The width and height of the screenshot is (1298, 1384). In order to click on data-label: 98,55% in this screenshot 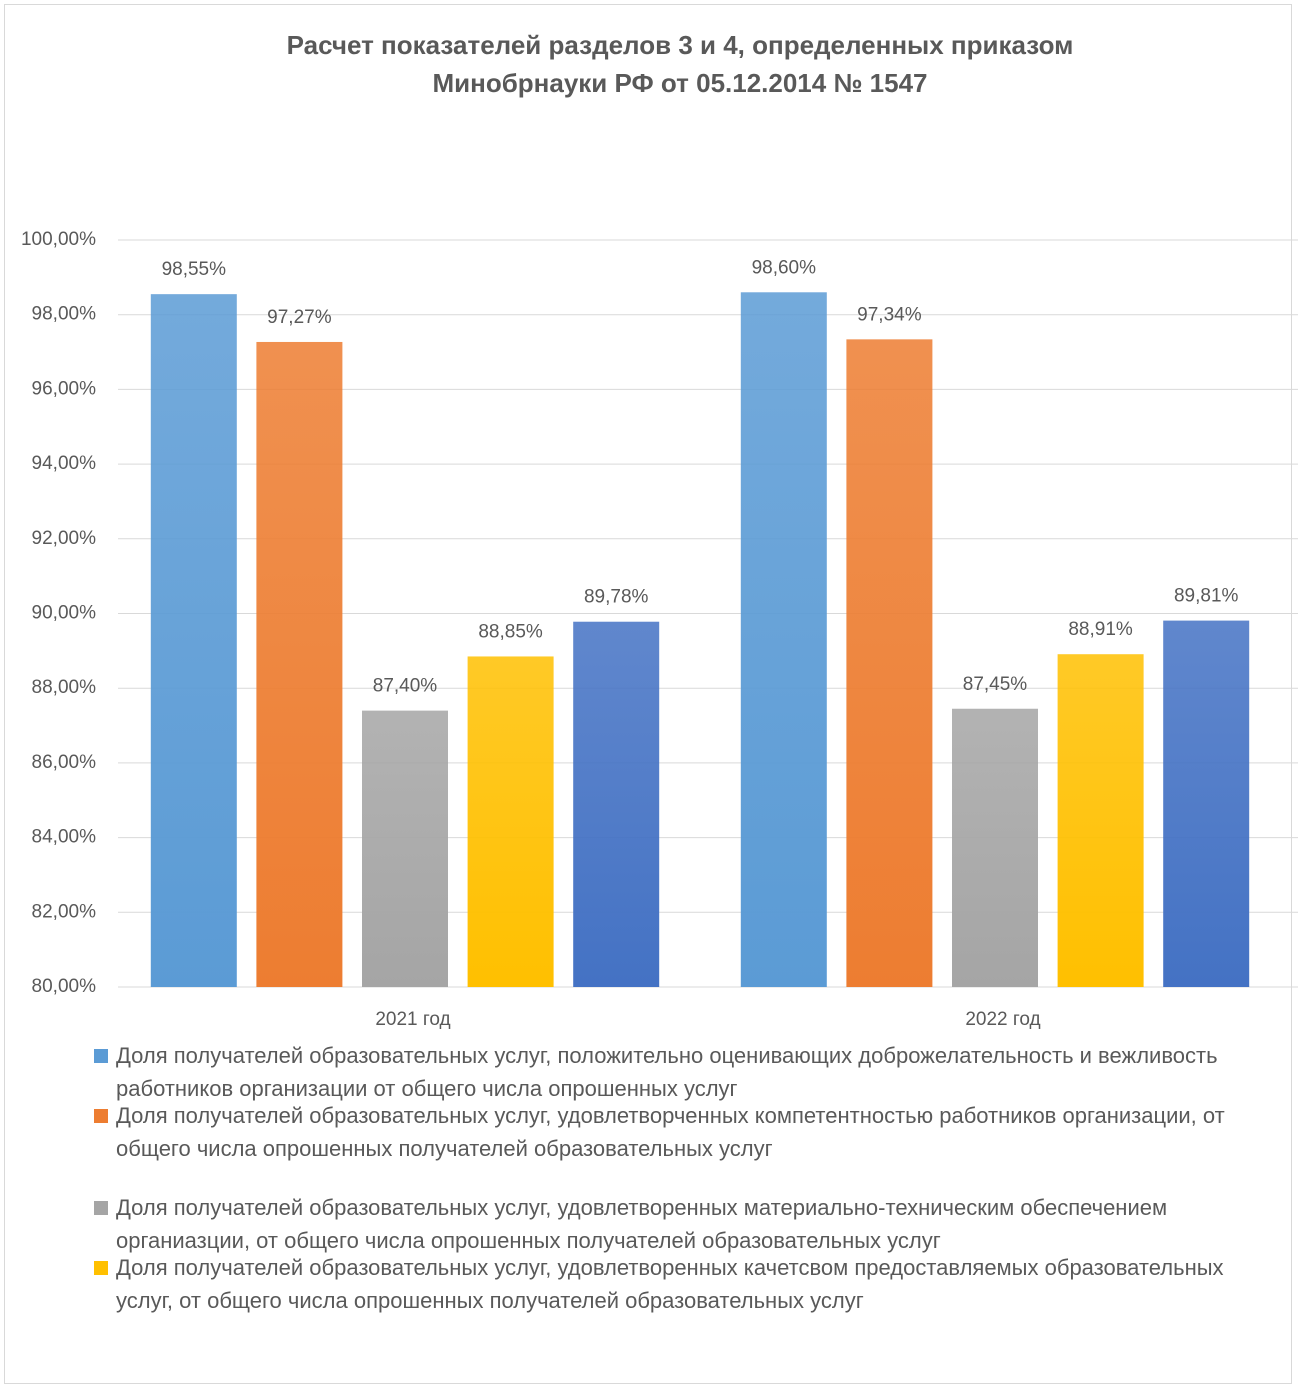, I will do `click(194, 269)`.